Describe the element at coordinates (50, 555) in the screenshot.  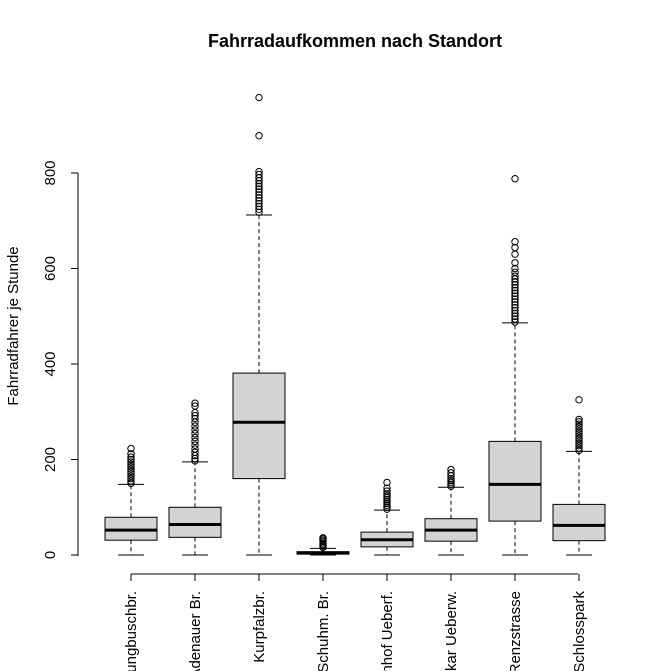
I see `y-tick-label: 0` at that location.